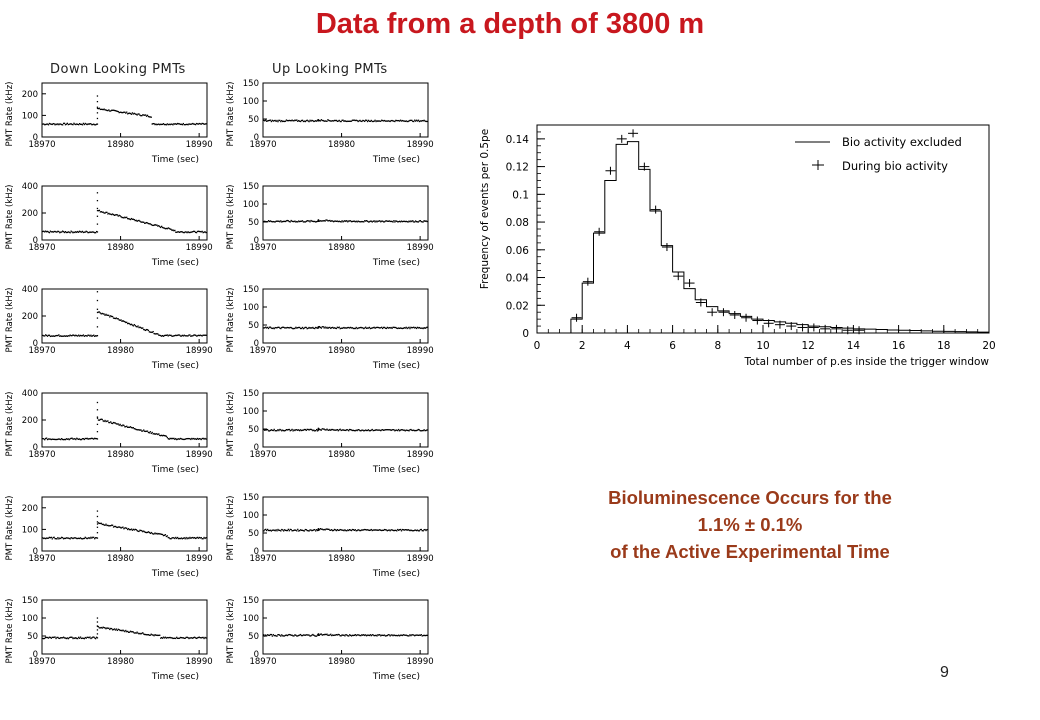 Image resolution: width=1040 pixels, height=720 pixels. Describe the element at coordinates (988, 346) in the screenshot. I see `x-tick-label: 20` at that location.